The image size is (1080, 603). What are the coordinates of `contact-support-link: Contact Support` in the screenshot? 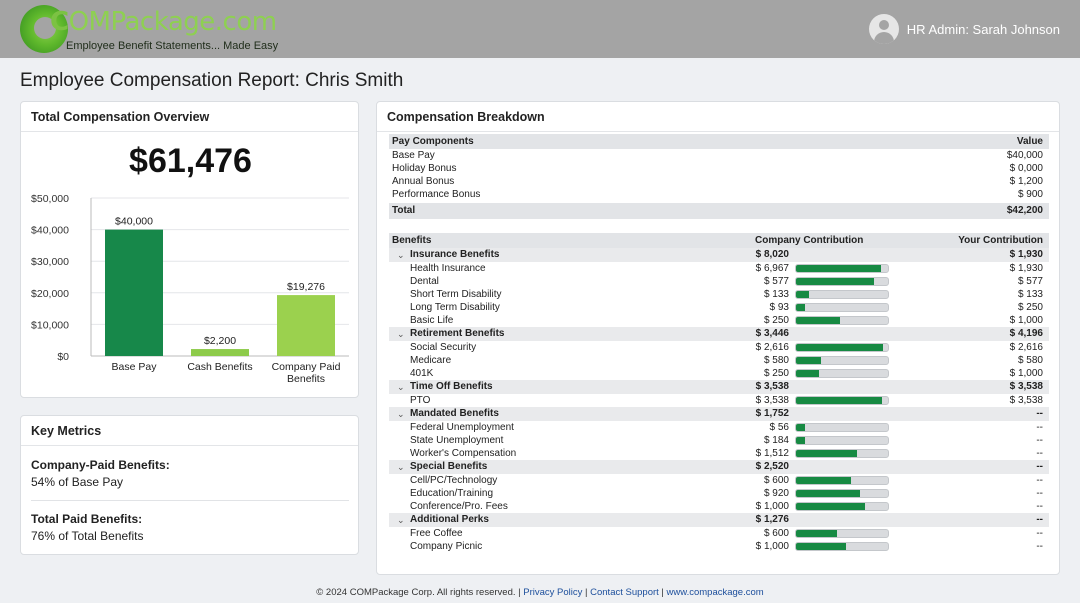 It's located at (624, 592).